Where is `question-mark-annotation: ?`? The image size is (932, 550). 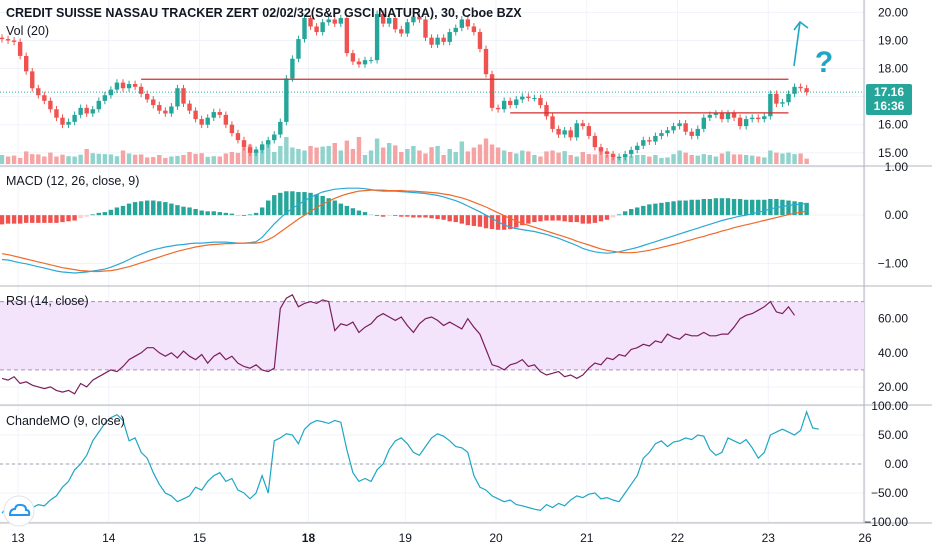
question-mark-annotation: ? is located at coordinates (824, 62).